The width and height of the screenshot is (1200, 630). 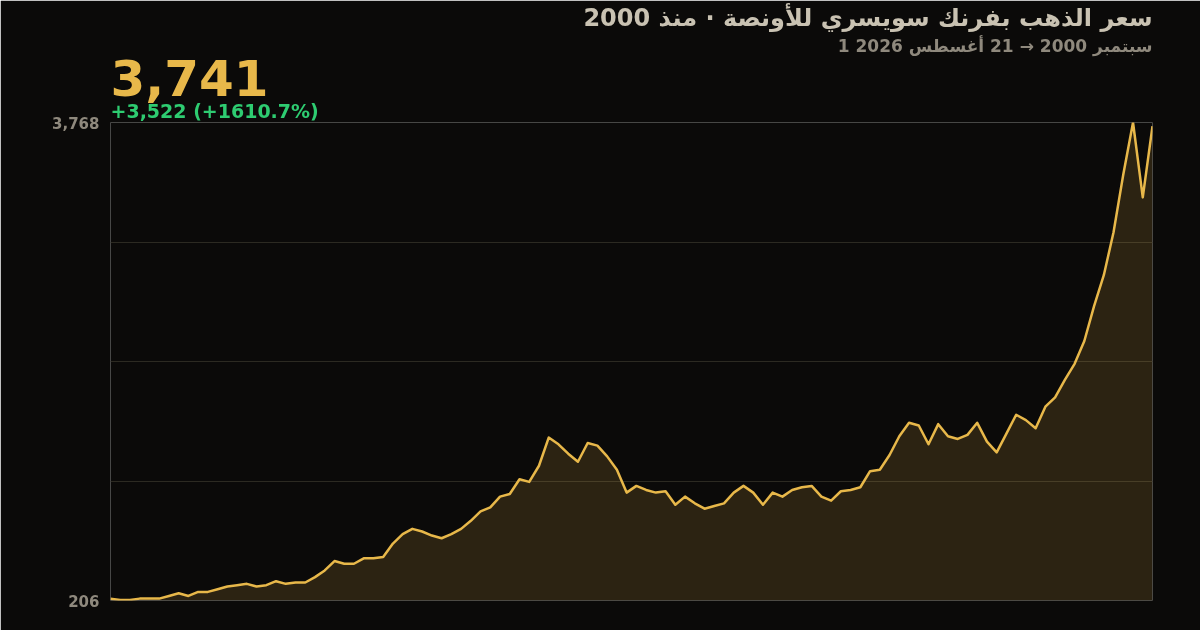 What do you see at coordinates (84, 601) in the screenshot?
I see `y-tick-label: 206` at bounding box center [84, 601].